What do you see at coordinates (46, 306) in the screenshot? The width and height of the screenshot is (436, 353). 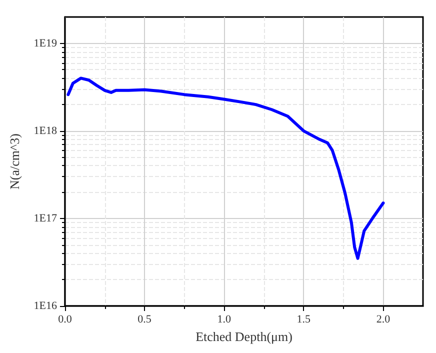 I see `y-tick-label: 1E16` at bounding box center [46, 306].